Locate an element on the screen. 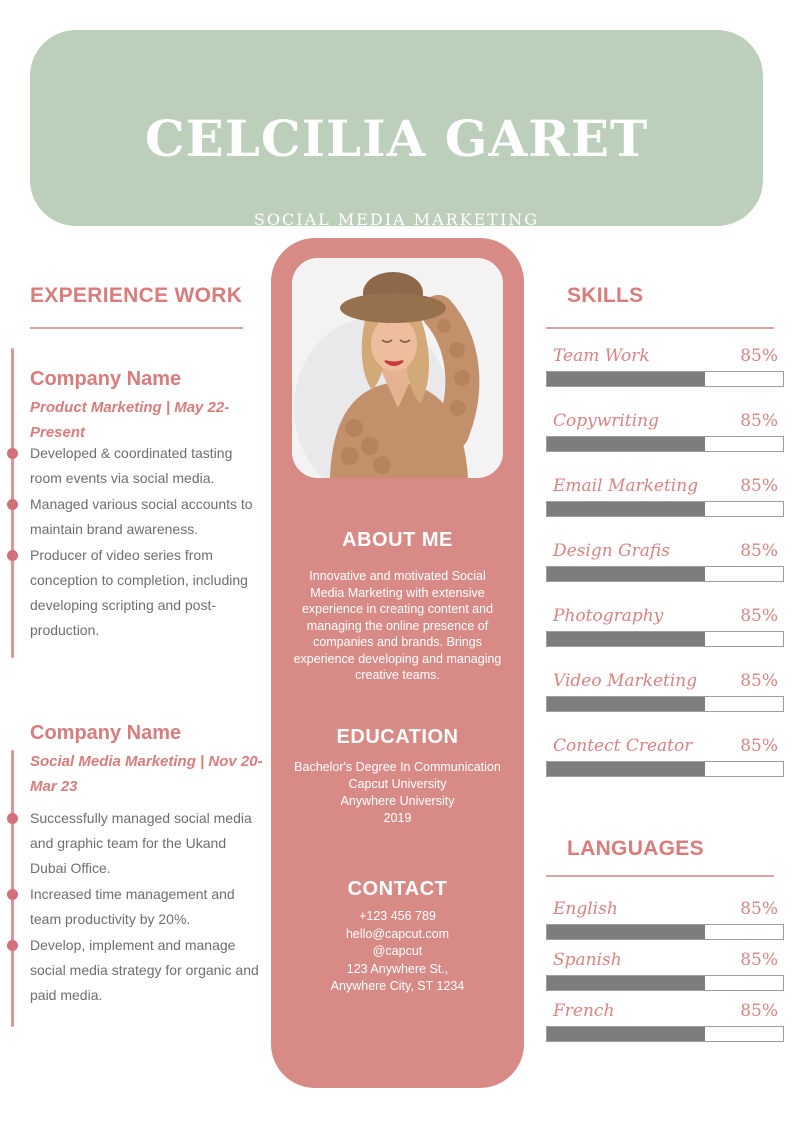  language-meter: Spanish 85% is located at coordinates (665, 970).